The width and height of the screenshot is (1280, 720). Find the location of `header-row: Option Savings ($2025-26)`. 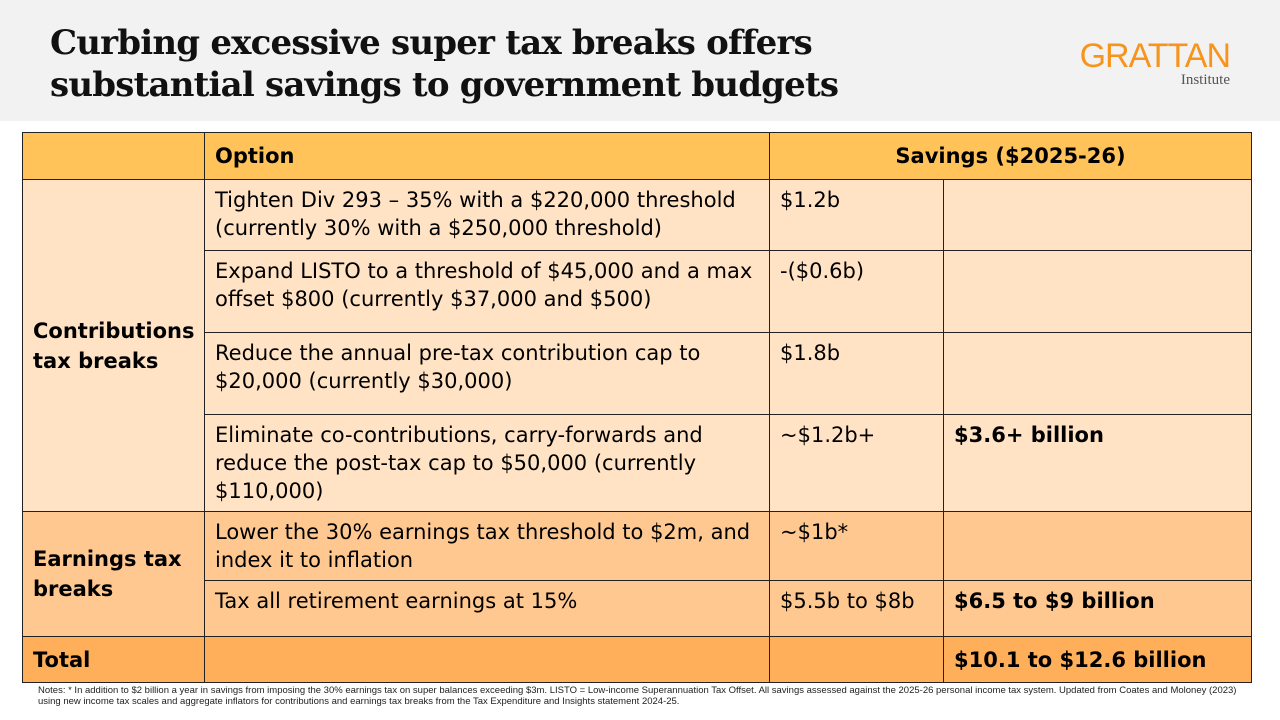

header-row: Option Savings ($2025-26) is located at coordinates (637, 156).